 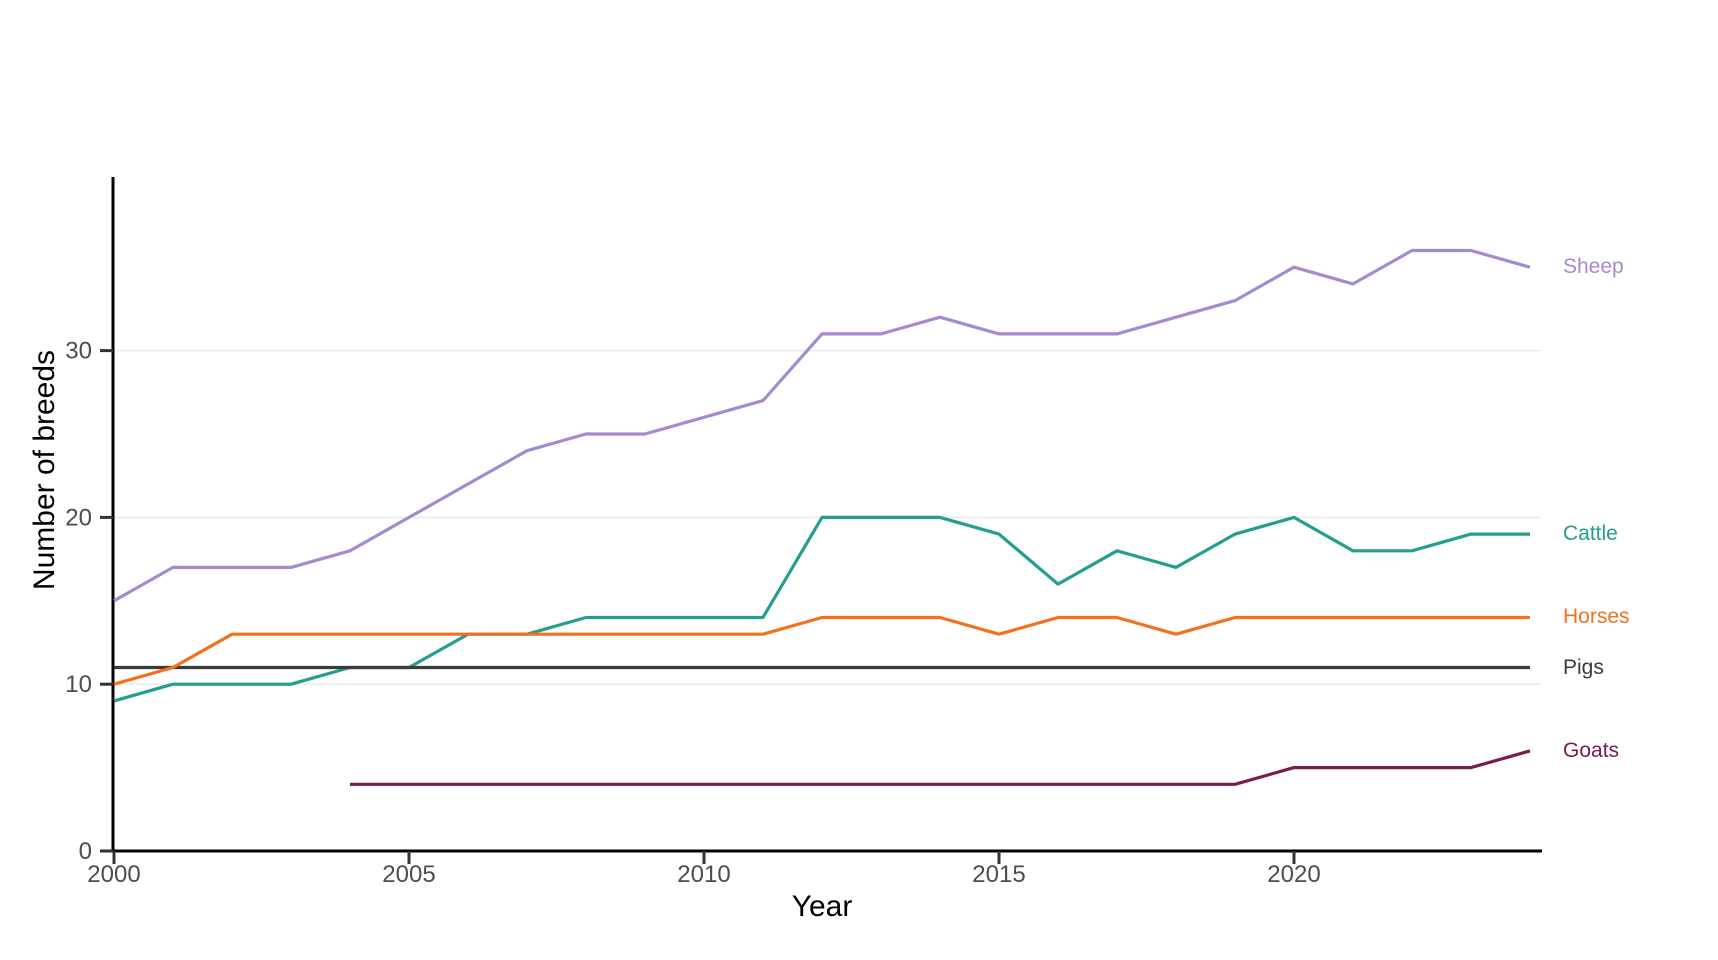 What do you see at coordinates (1596, 617) in the screenshot?
I see `series-label-horses: Horses` at bounding box center [1596, 617].